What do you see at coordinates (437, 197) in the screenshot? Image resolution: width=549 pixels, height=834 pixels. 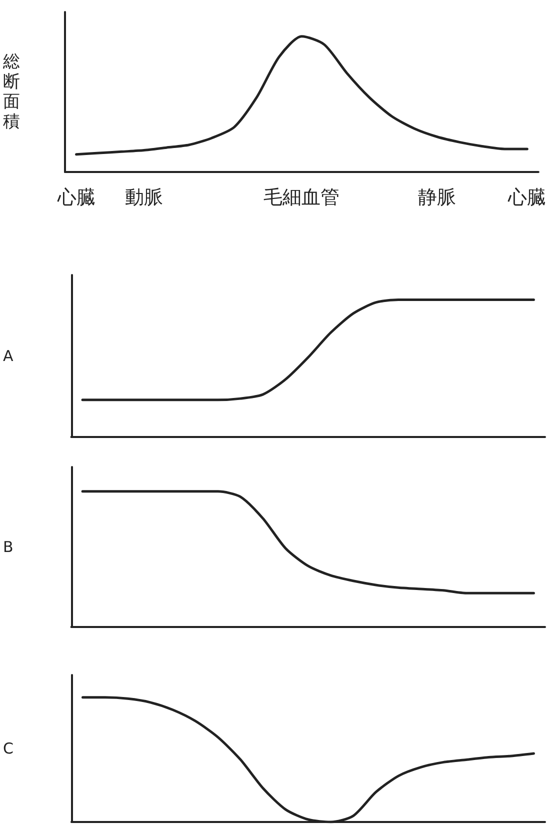 I see `x-tick-label: 静脈` at bounding box center [437, 197].